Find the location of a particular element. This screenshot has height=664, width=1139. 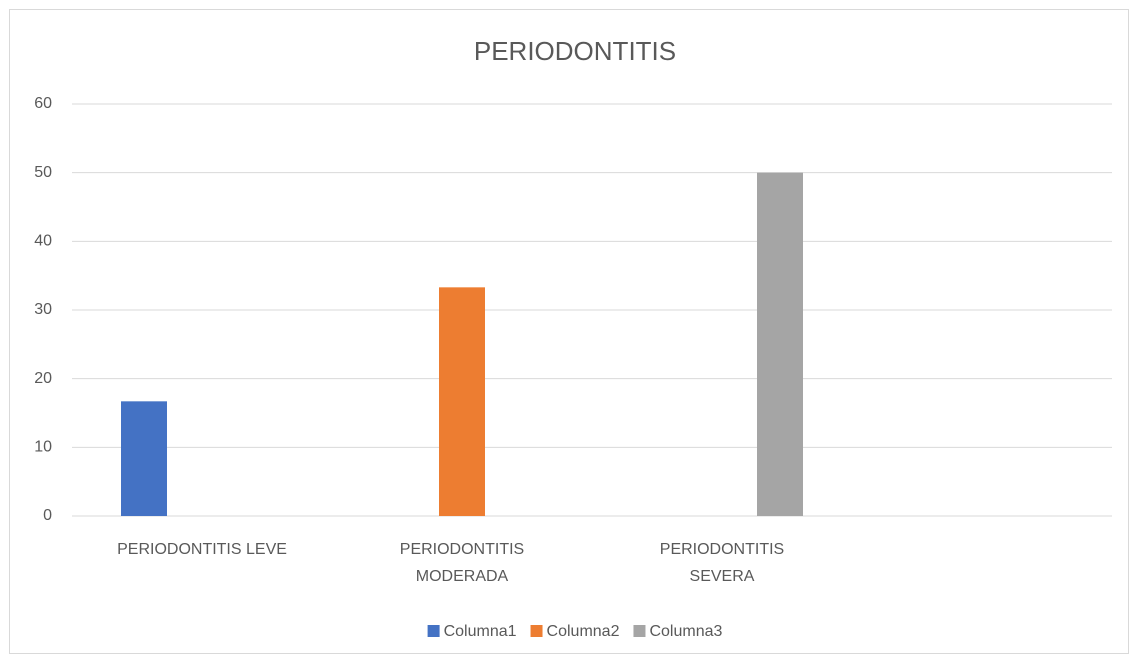

y-tick-label: 40 is located at coordinates (43, 241).